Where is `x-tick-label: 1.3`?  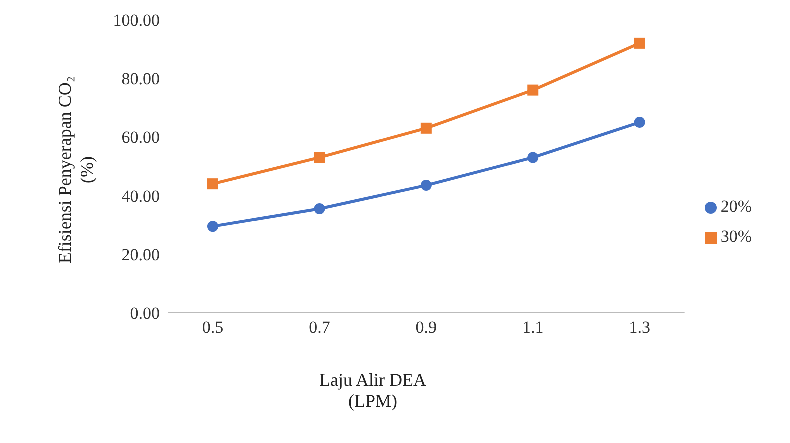
x-tick-label: 1.3 is located at coordinates (639, 328).